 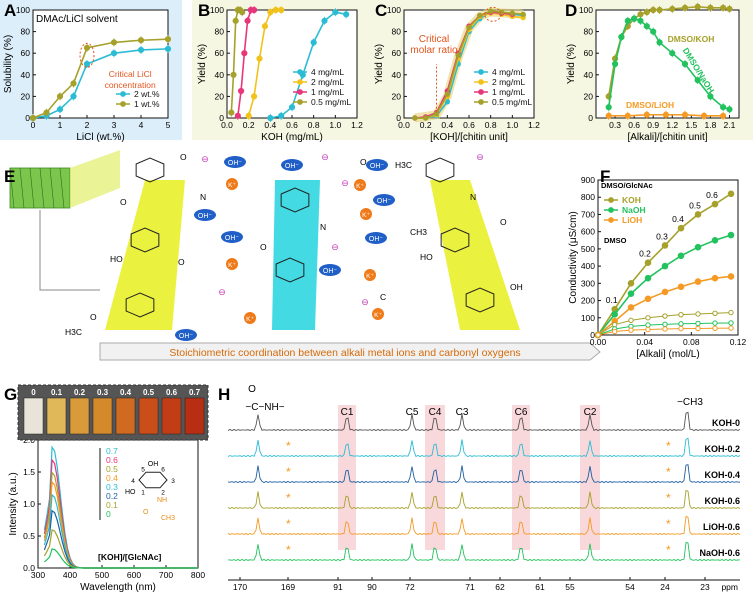 I want to click on y-tick-label: 700, so click(x=588, y=214).